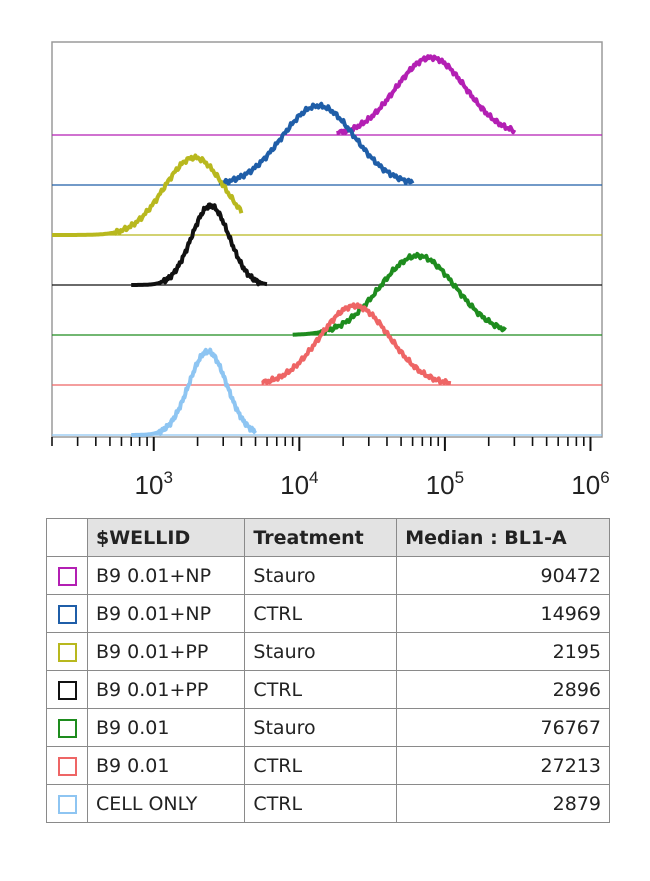 The height and width of the screenshot is (881, 650). What do you see at coordinates (299, 484) in the screenshot?
I see `tick-label-1e4: 10⁴` at bounding box center [299, 484].